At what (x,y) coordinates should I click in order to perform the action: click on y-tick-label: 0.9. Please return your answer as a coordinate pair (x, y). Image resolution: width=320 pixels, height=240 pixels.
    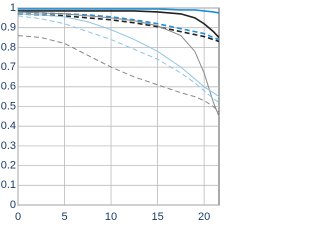
    Looking at the image, I should click on (8, 28).